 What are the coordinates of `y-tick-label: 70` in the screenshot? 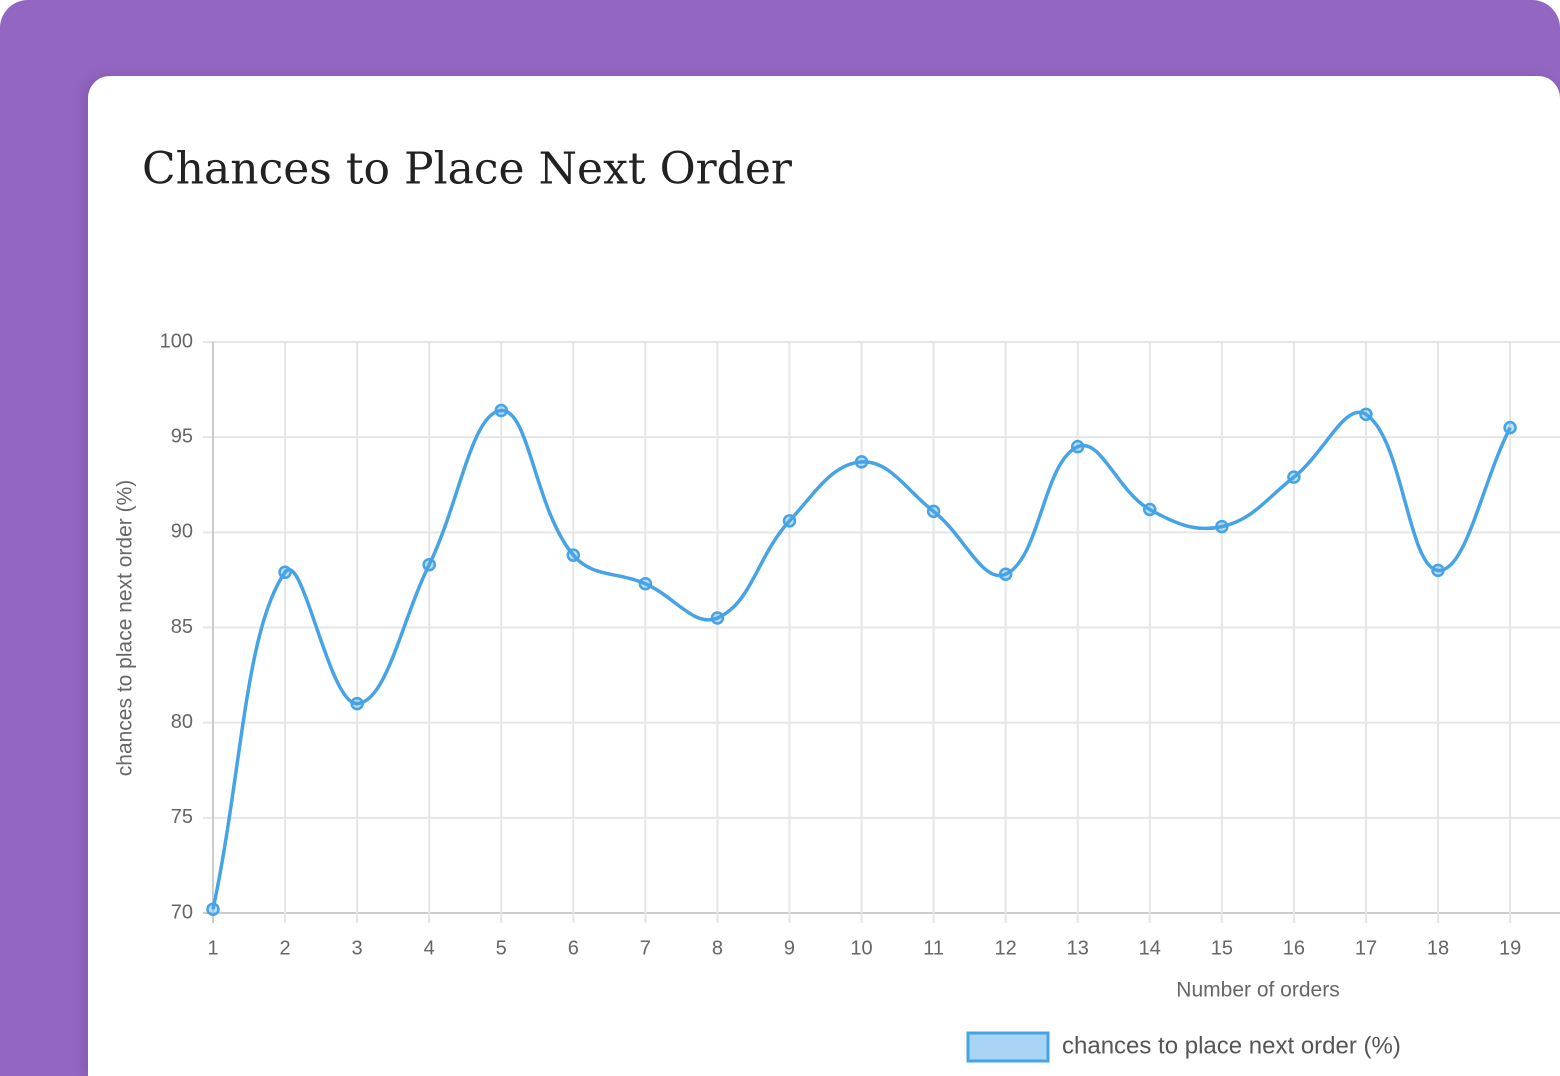 It's located at (182, 912).